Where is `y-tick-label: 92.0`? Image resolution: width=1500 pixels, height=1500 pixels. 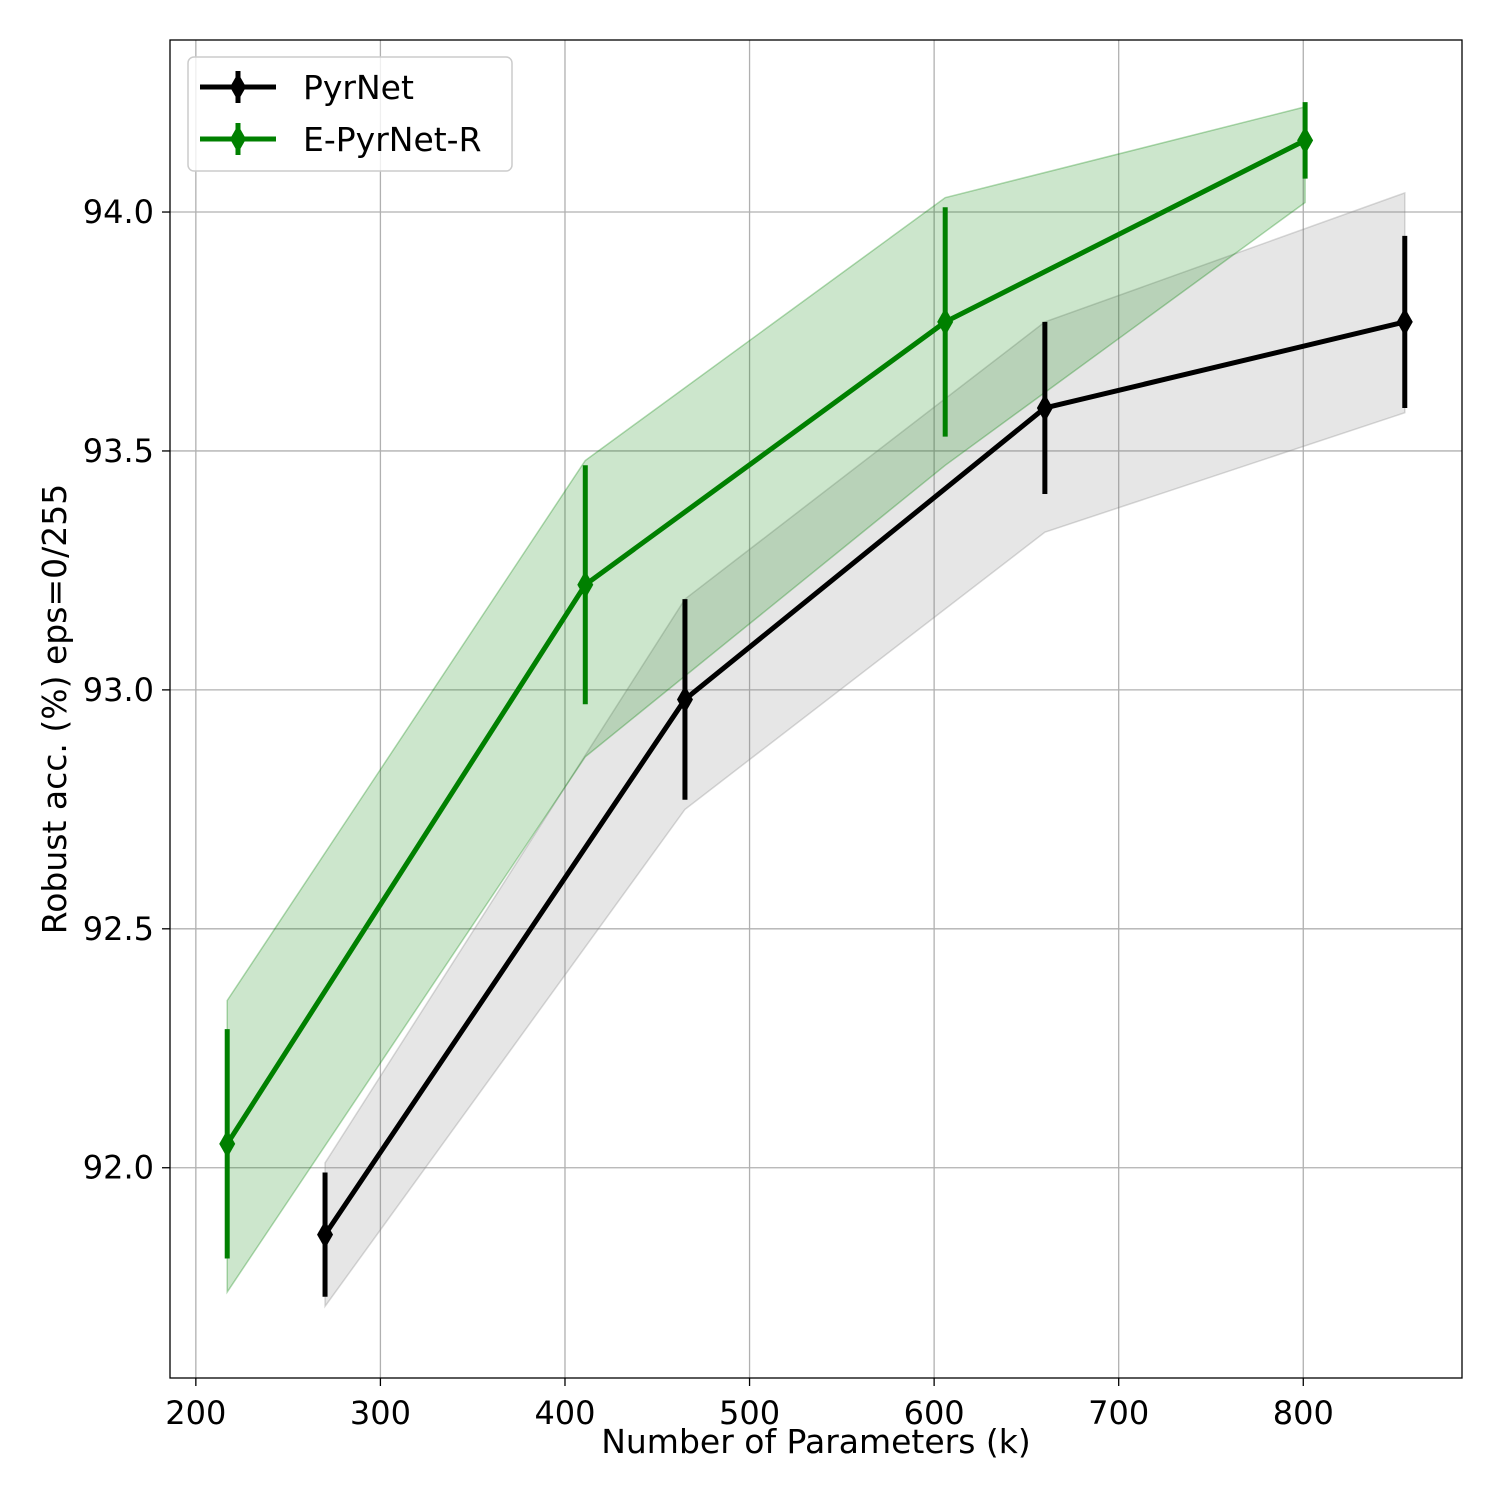
y-tick-label: 92.0 is located at coordinates (118, 1168).